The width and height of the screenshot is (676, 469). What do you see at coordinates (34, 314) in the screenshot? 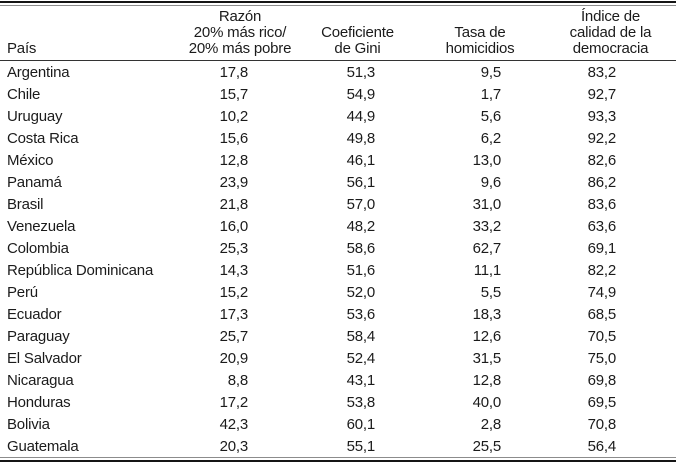
I see `country-cell: Ecuador` at bounding box center [34, 314].